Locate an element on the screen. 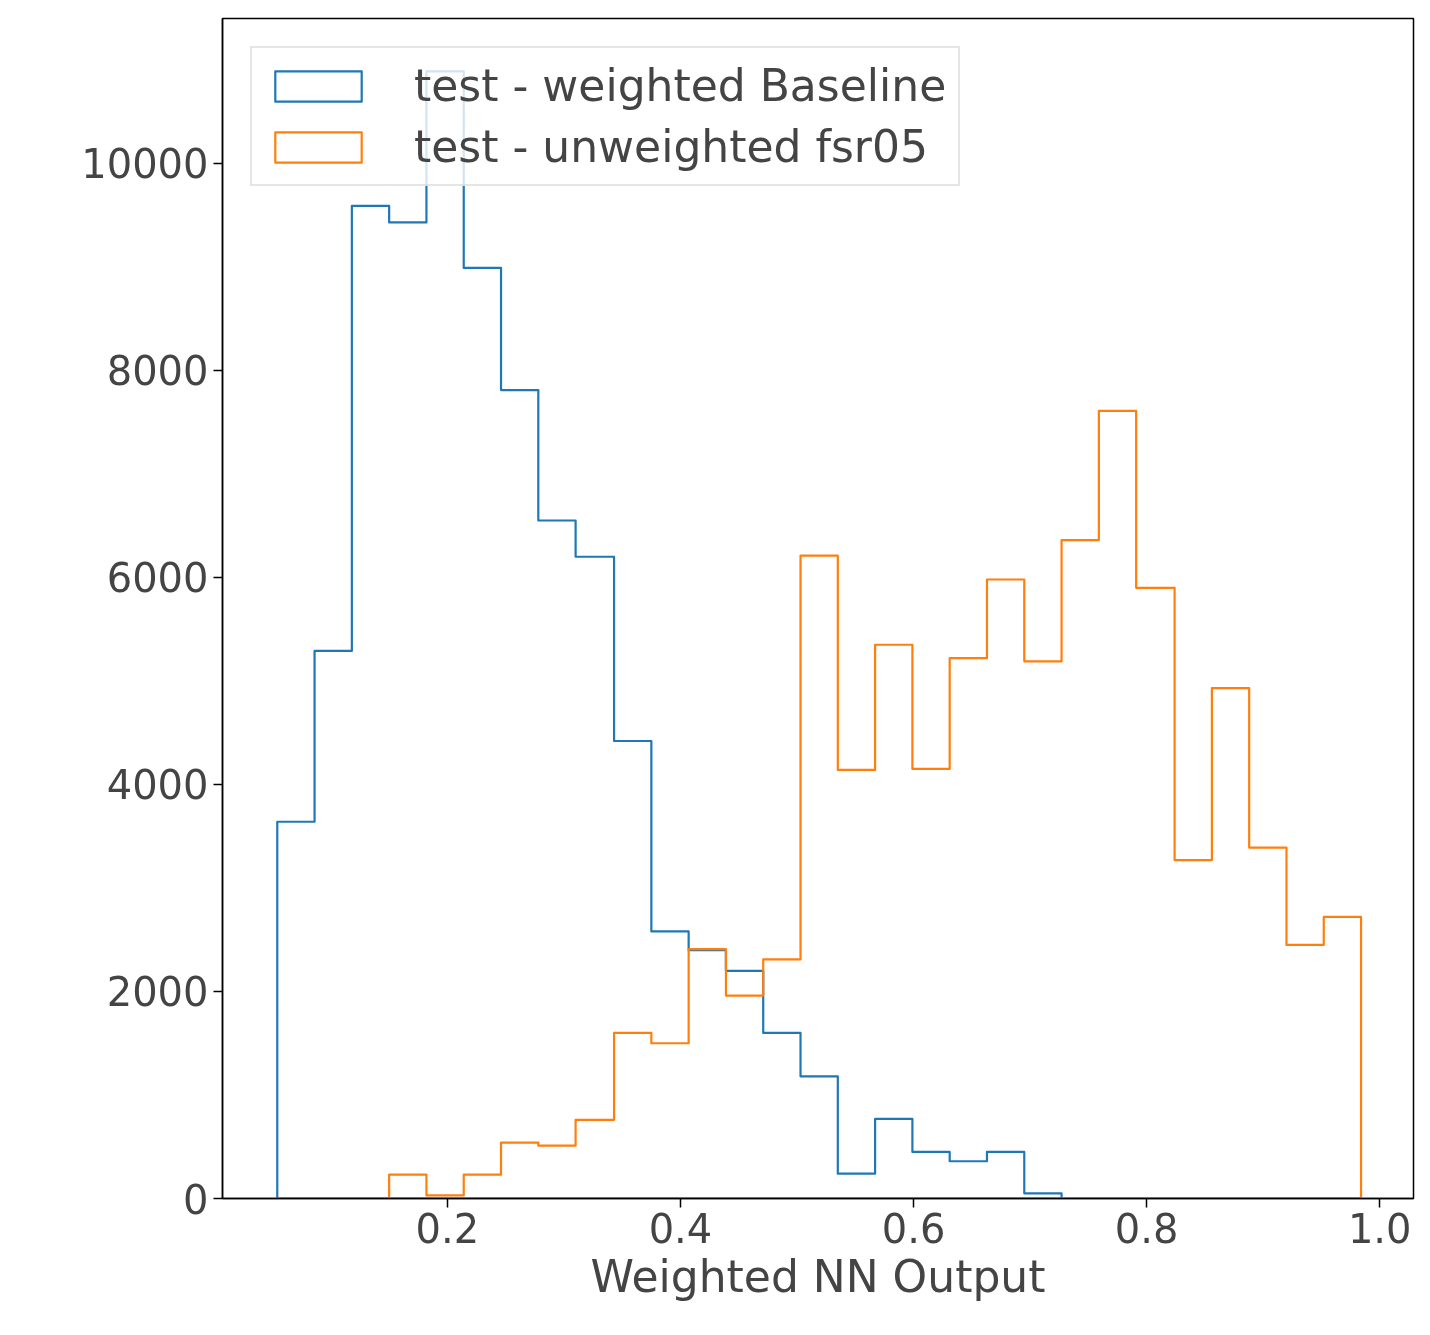  y-tick-label: 4000 is located at coordinates (157, 785).